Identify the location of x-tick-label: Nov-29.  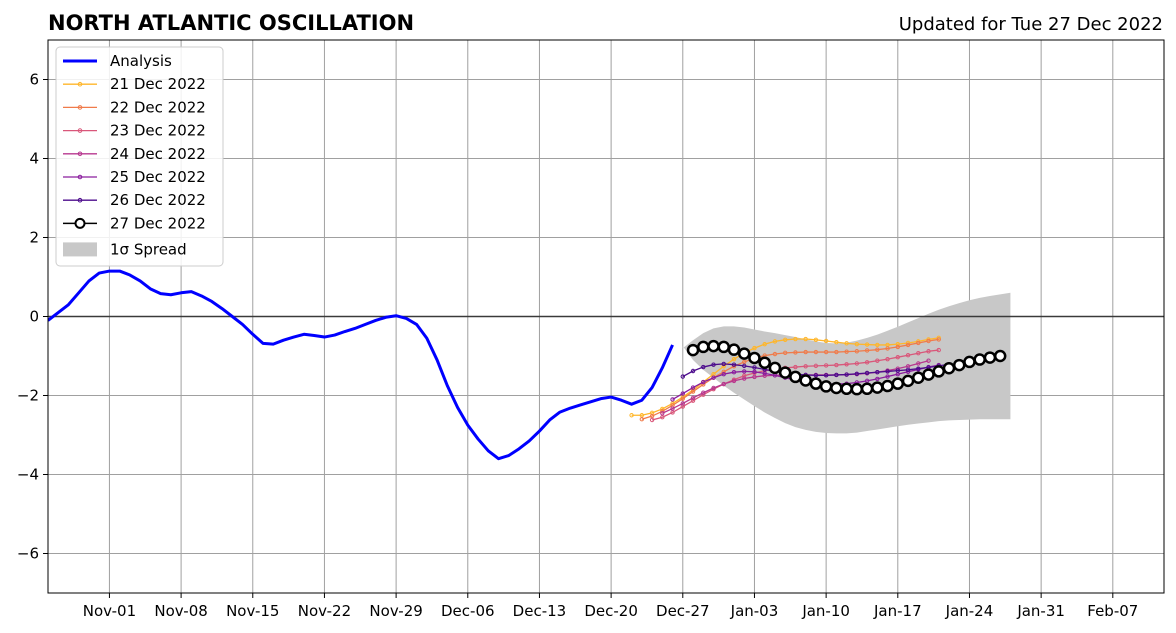
(395, 611).